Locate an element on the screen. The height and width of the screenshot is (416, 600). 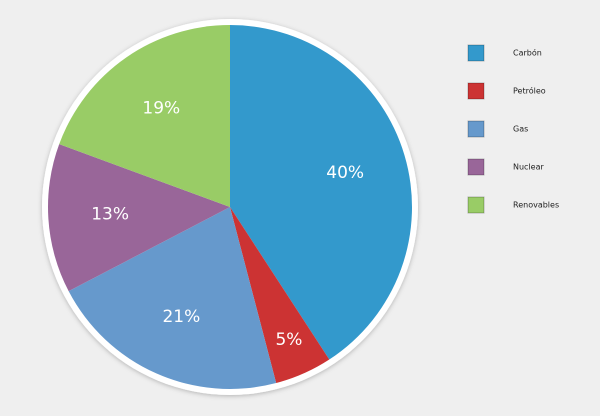
legend-swatch-petroleo is located at coordinates (476, 91).